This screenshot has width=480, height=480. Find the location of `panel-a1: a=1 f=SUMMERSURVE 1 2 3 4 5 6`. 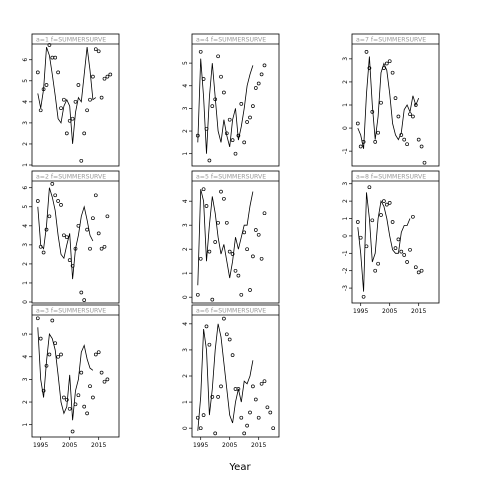

panel-a1: a=1 f=SUMMERSURVE 1 2 3 4 5 6 is located at coordinates (71, 100).